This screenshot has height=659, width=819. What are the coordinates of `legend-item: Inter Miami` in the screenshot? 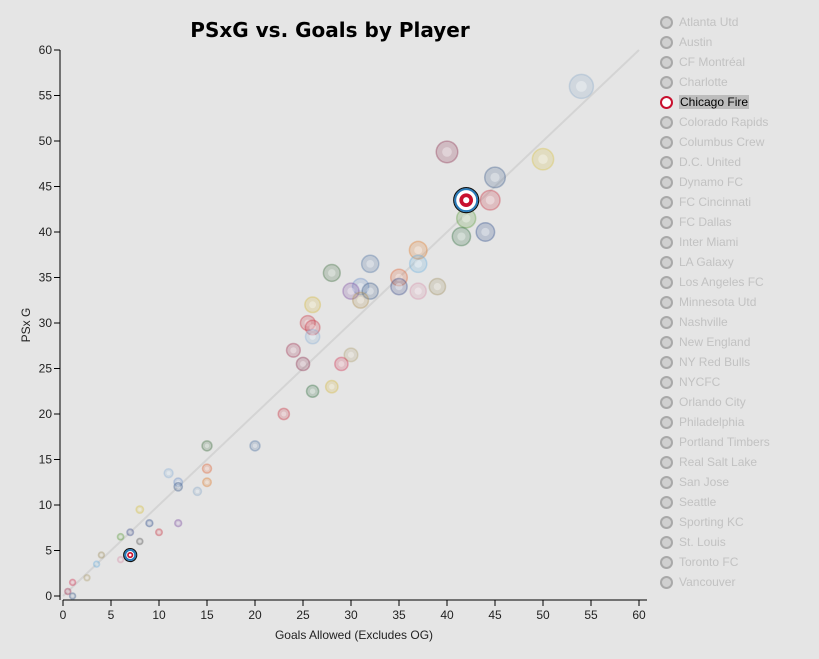 It's located at (737, 242).